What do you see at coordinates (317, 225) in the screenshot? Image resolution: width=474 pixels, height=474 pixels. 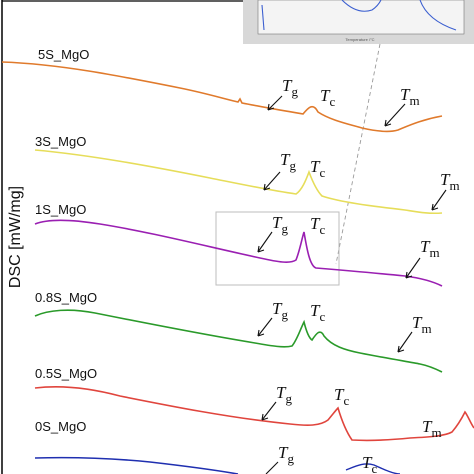 I see `marker-Tc-1S_MgO: Tc` at bounding box center [317, 225].